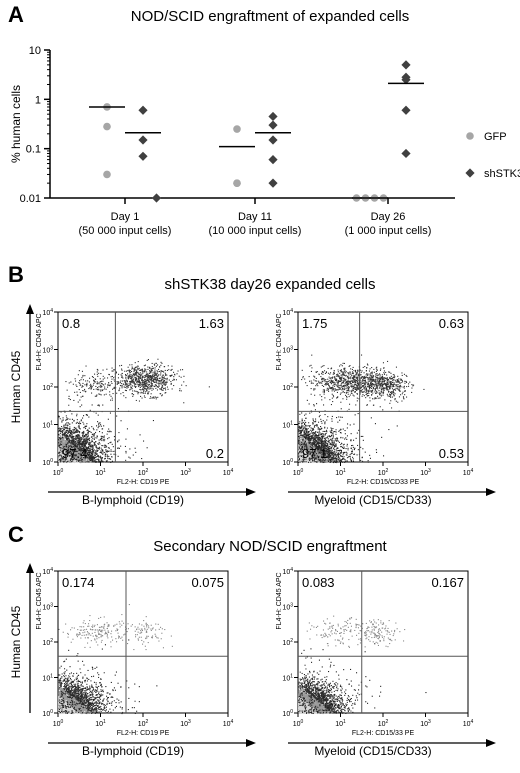  I want to click on quadrant-ll-label: 97.4, so click(74, 453).